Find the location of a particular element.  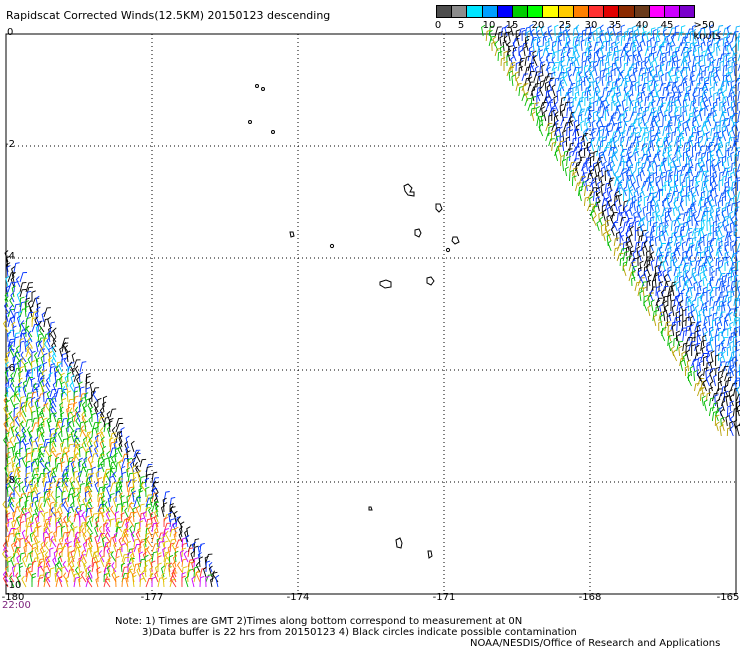

color-scale-label: 40 is located at coordinates (642, 25).